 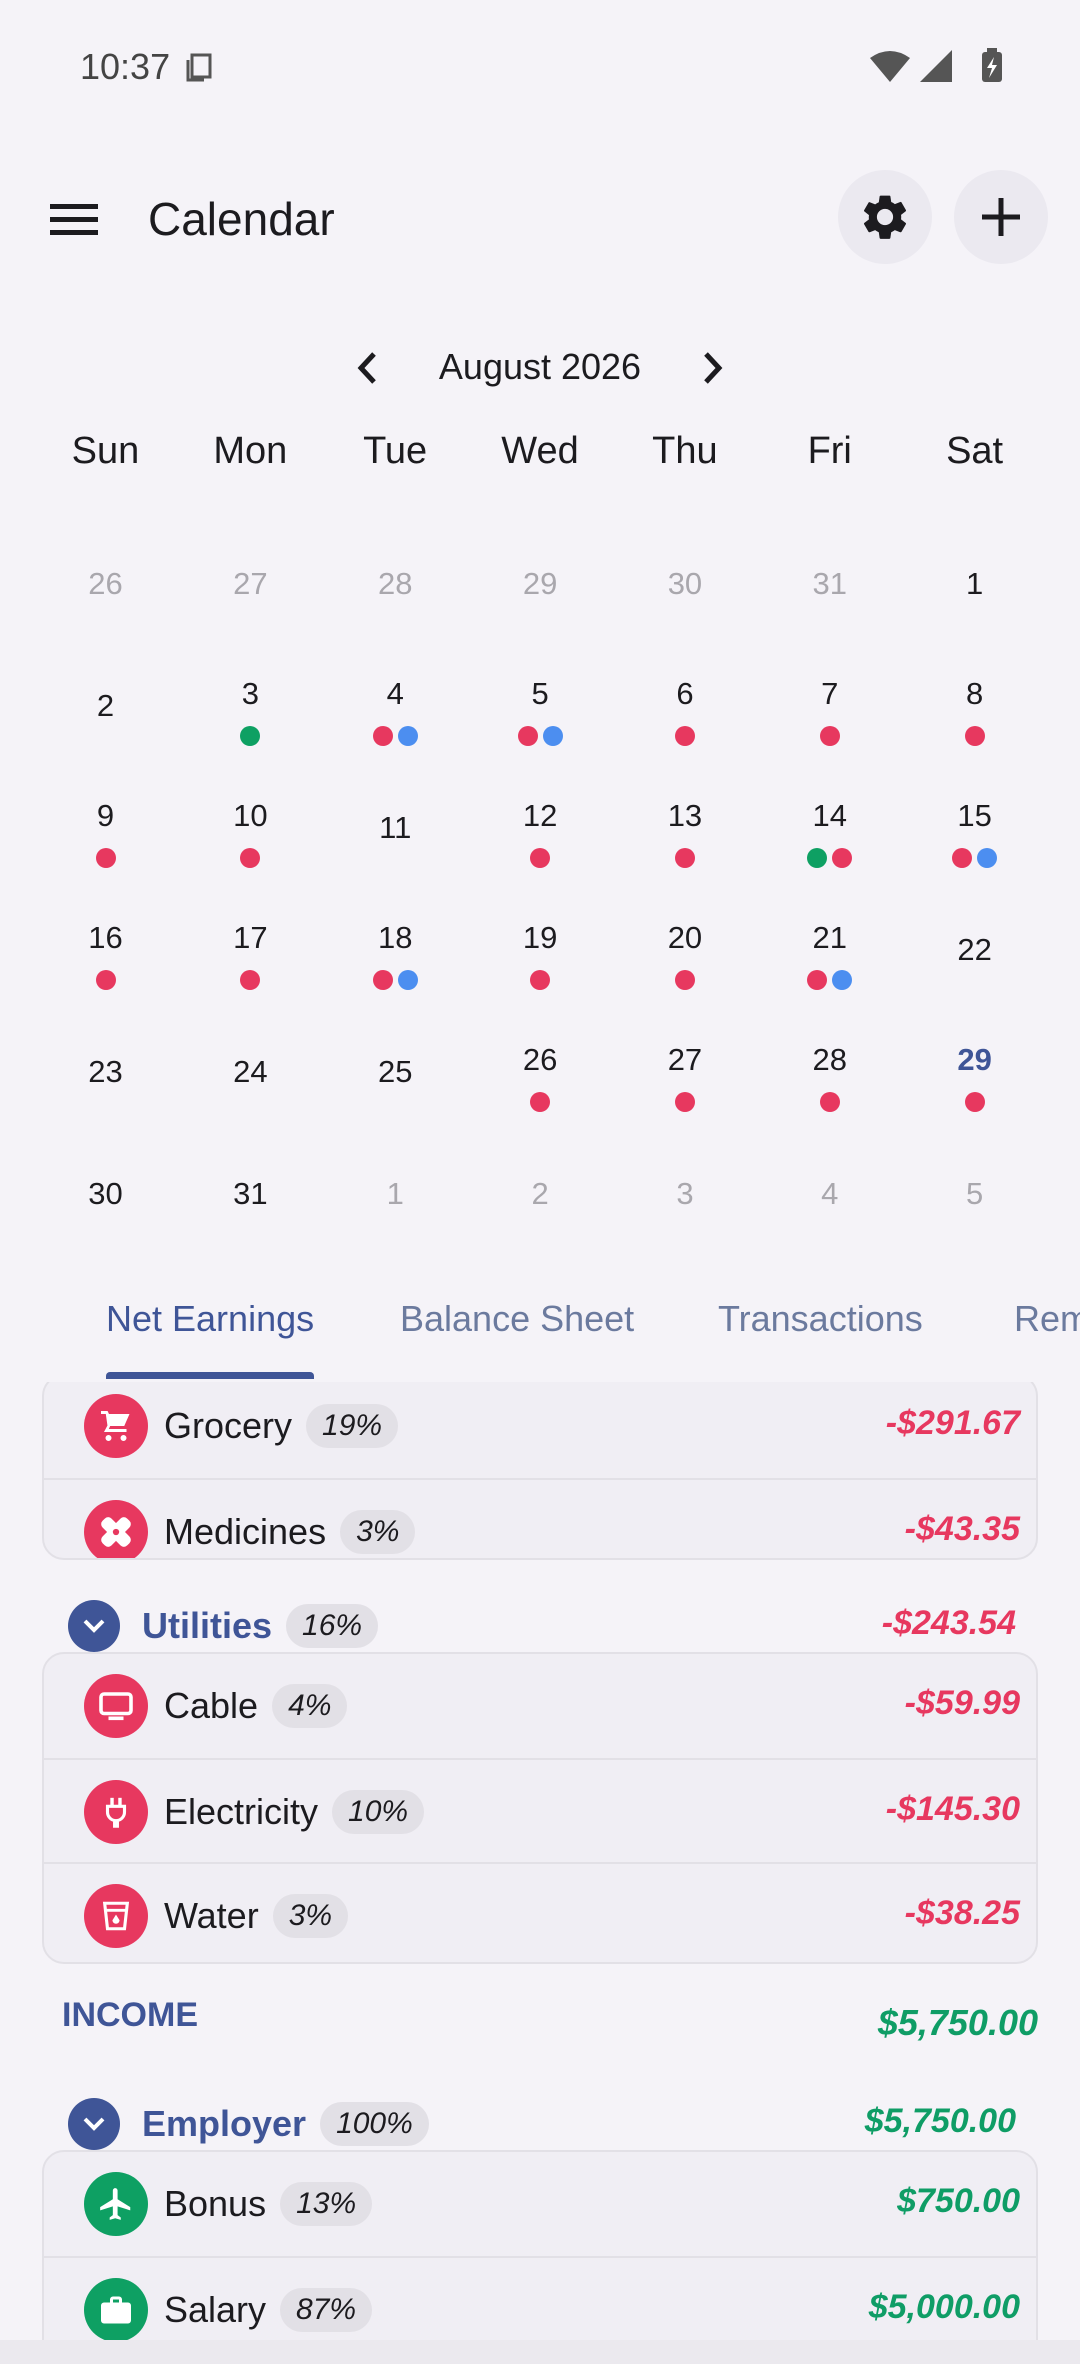 What do you see at coordinates (250, 949) in the screenshot?
I see `calendar-day: 17` at bounding box center [250, 949].